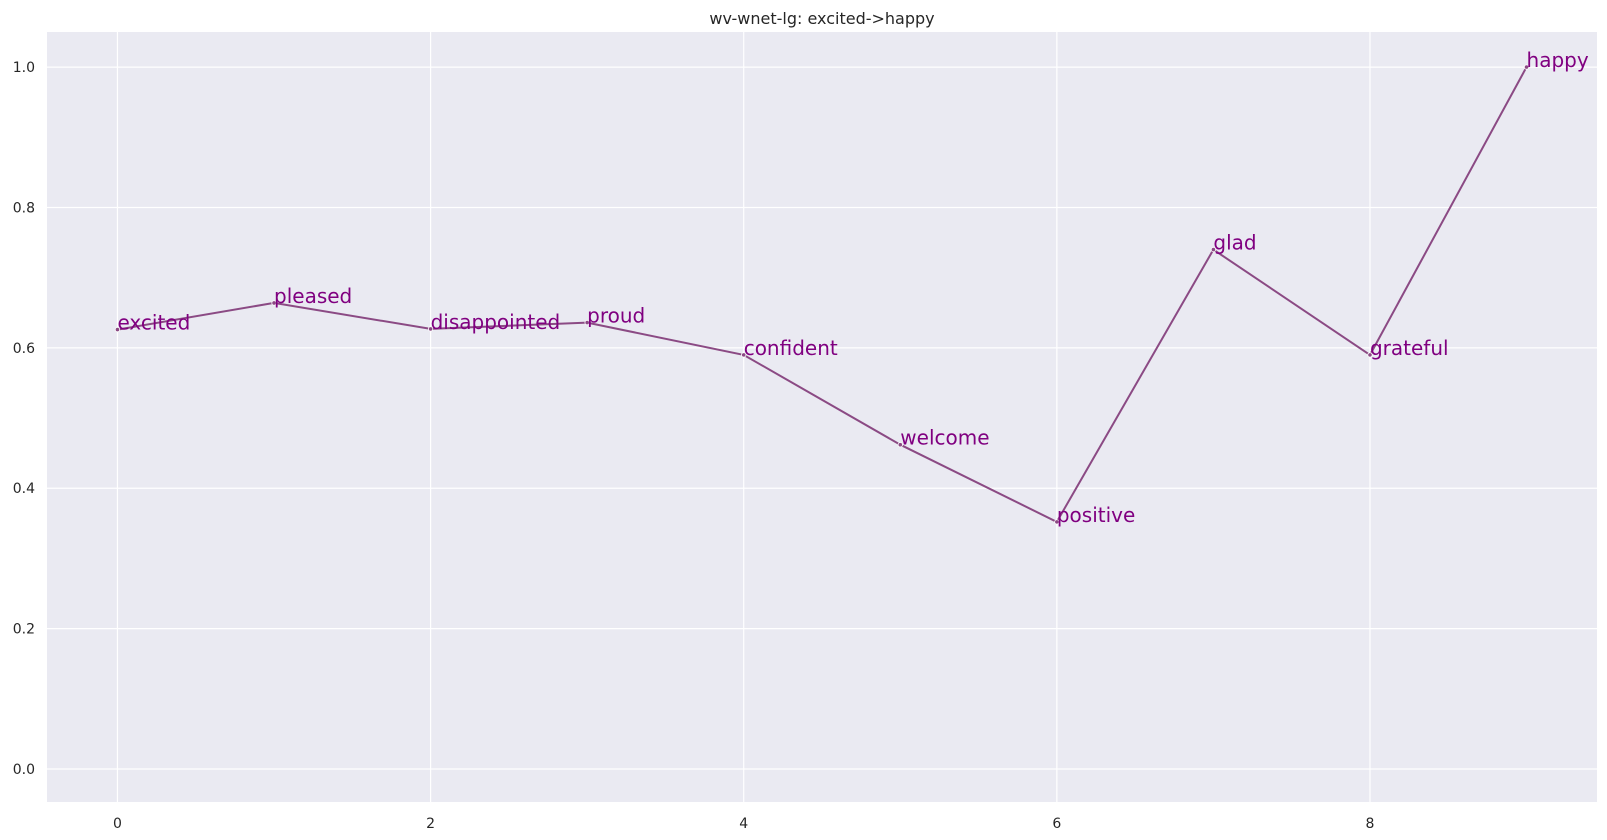 The image size is (1607, 840). What do you see at coordinates (24, 419) in the screenshot?
I see `y-axis-ticks: 0.0 0.2 0.4 0.6 0.8 1.0` at bounding box center [24, 419].